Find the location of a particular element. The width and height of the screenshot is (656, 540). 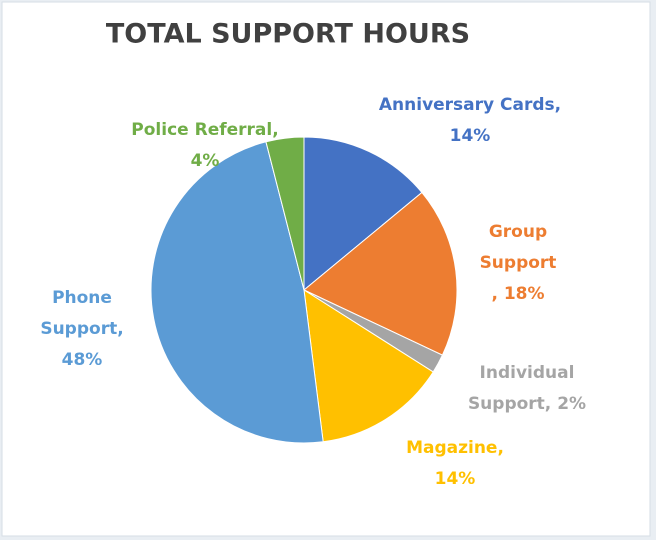

data-label: Magazine, is located at coordinates (455, 448).